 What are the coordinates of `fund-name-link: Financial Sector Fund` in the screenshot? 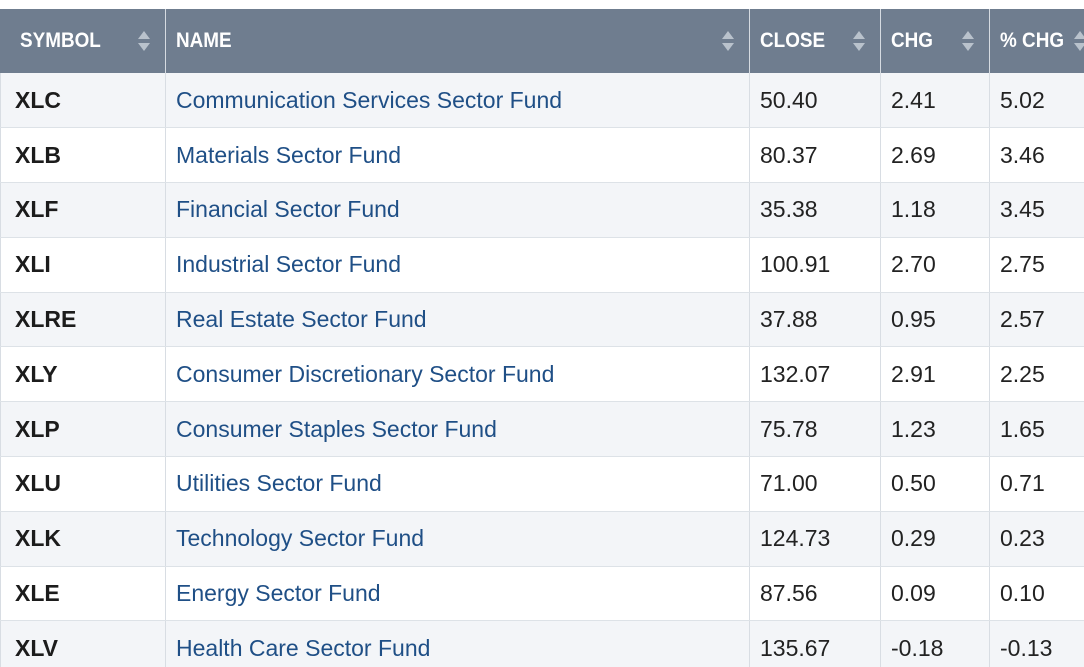 It's located at (288, 209).